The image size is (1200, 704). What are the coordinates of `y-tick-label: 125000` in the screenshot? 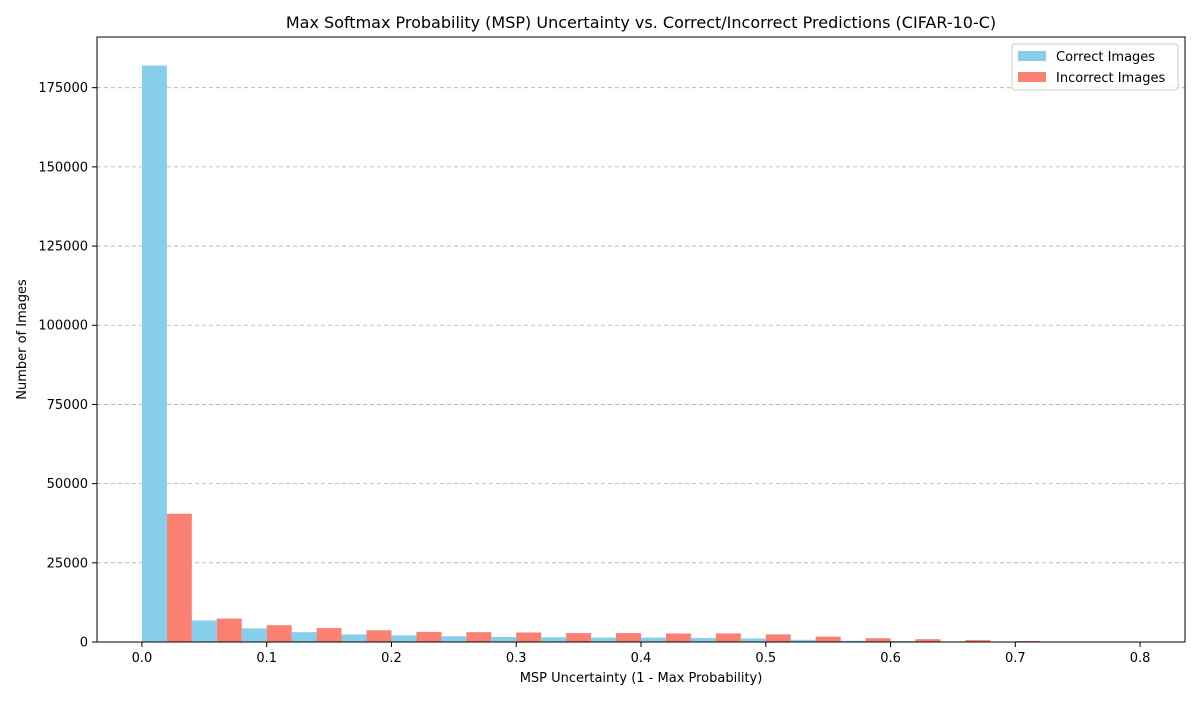 It's located at (63, 247).